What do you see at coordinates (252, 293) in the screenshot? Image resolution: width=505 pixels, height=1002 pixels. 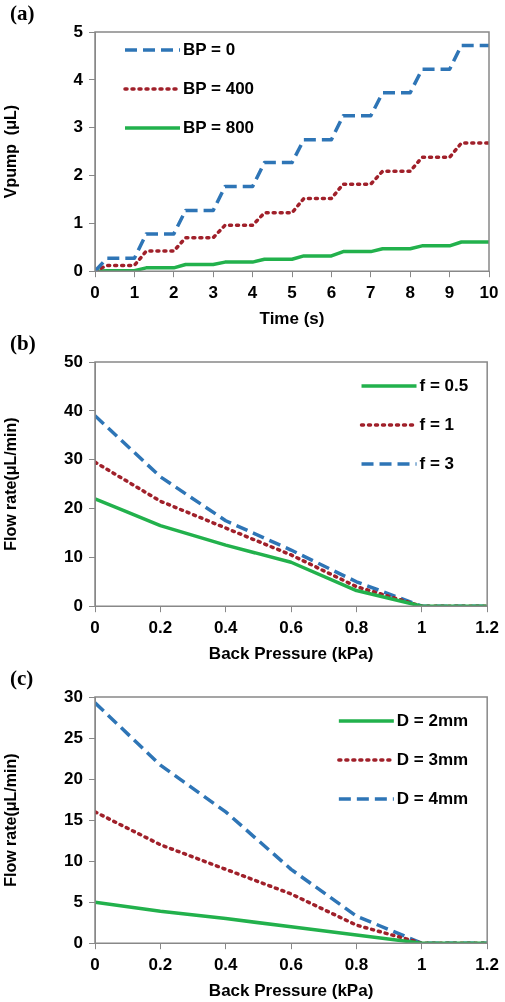 I see `x-tick-label: 4` at bounding box center [252, 293].